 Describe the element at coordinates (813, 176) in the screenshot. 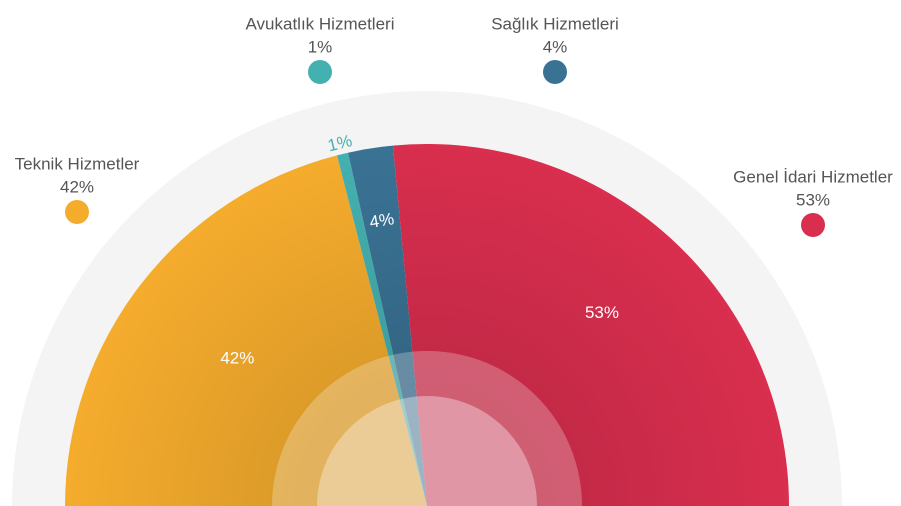

I see `legend-label: Genel İdari Hizmetler` at that location.